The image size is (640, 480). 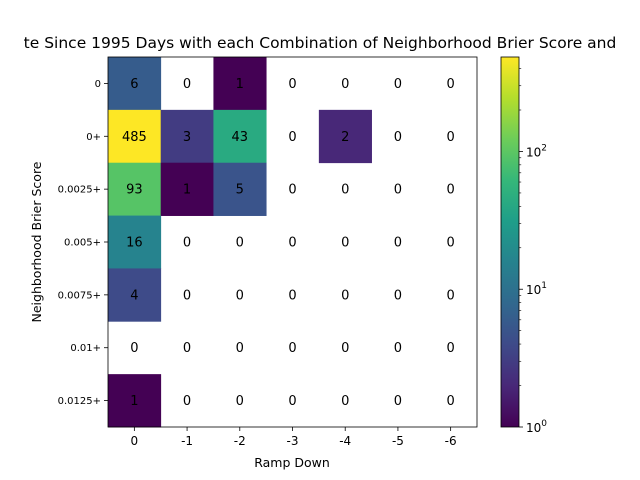 I want to click on colorbar-tick-label: 10¹, so click(x=536, y=289).